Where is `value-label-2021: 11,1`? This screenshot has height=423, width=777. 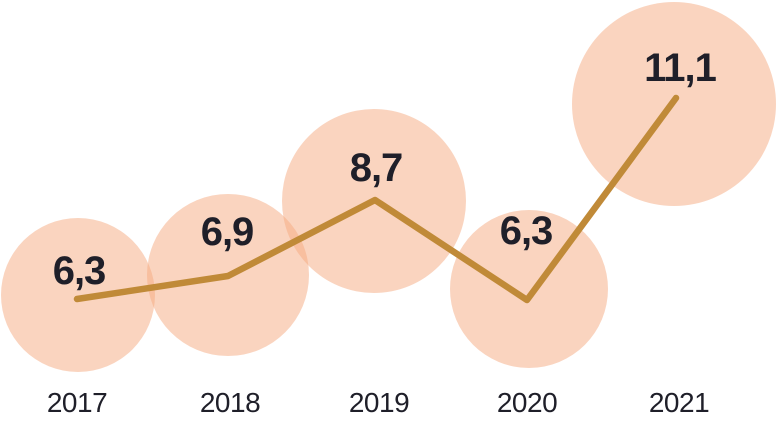 value-label-2021: 11,1 is located at coordinates (680, 68).